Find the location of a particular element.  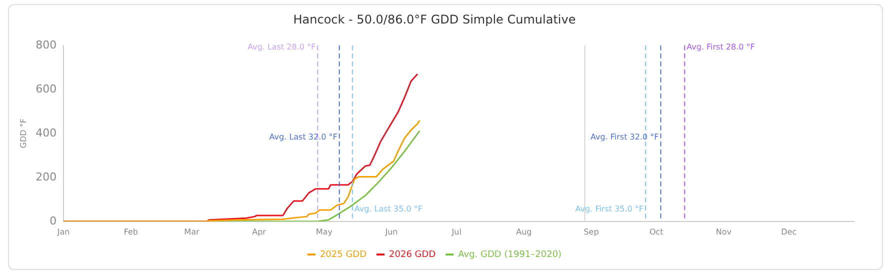

ref-line-label: Avg. Last 32.0 °F is located at coordinates (303, 137).